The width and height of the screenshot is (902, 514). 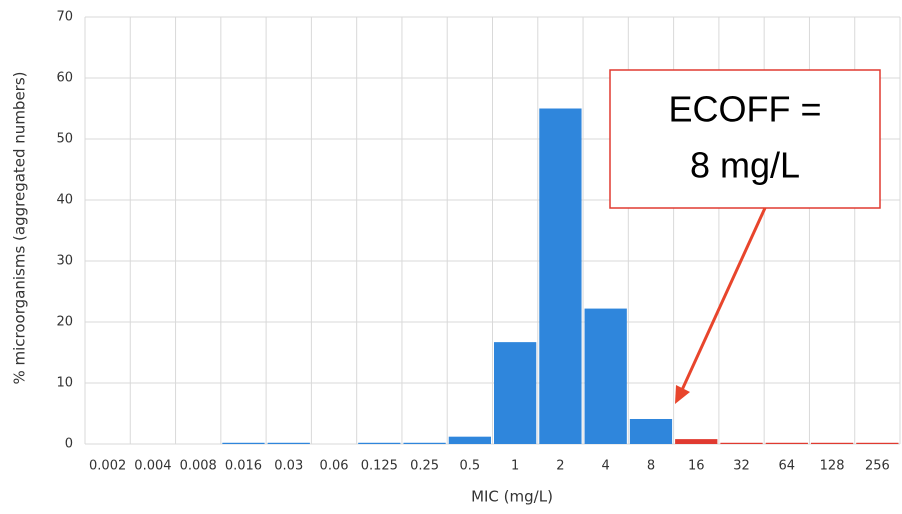 I want to click on y-tick-label: 40, so click(x=64, y=200).